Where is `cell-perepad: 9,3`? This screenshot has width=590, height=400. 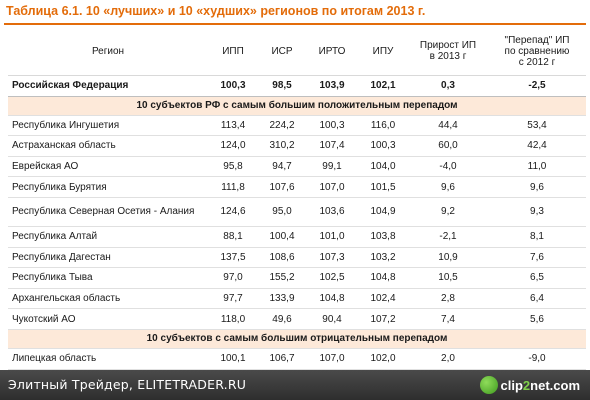 cell-perepad: 9,3 is located at coordinates (537, 212).